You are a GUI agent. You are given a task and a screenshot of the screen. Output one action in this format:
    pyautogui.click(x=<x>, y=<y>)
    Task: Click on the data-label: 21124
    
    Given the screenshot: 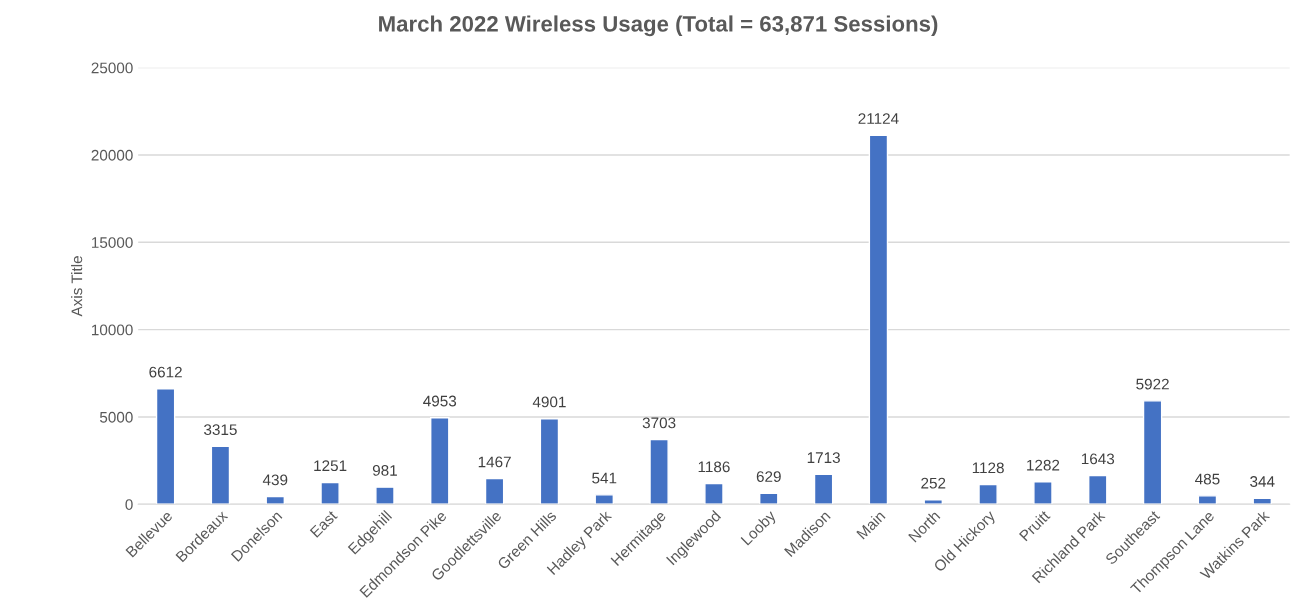 What is the action you would take?
    pyautogui.click(x=878, y=118)
    